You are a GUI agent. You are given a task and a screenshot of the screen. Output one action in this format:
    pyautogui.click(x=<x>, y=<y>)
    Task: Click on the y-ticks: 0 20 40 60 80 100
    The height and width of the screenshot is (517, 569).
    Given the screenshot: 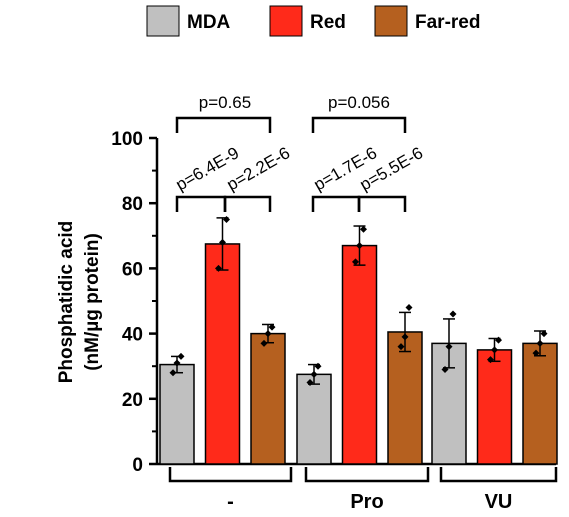 What is the action you would take?
    pyautogui.click(x=134, y=302)
    